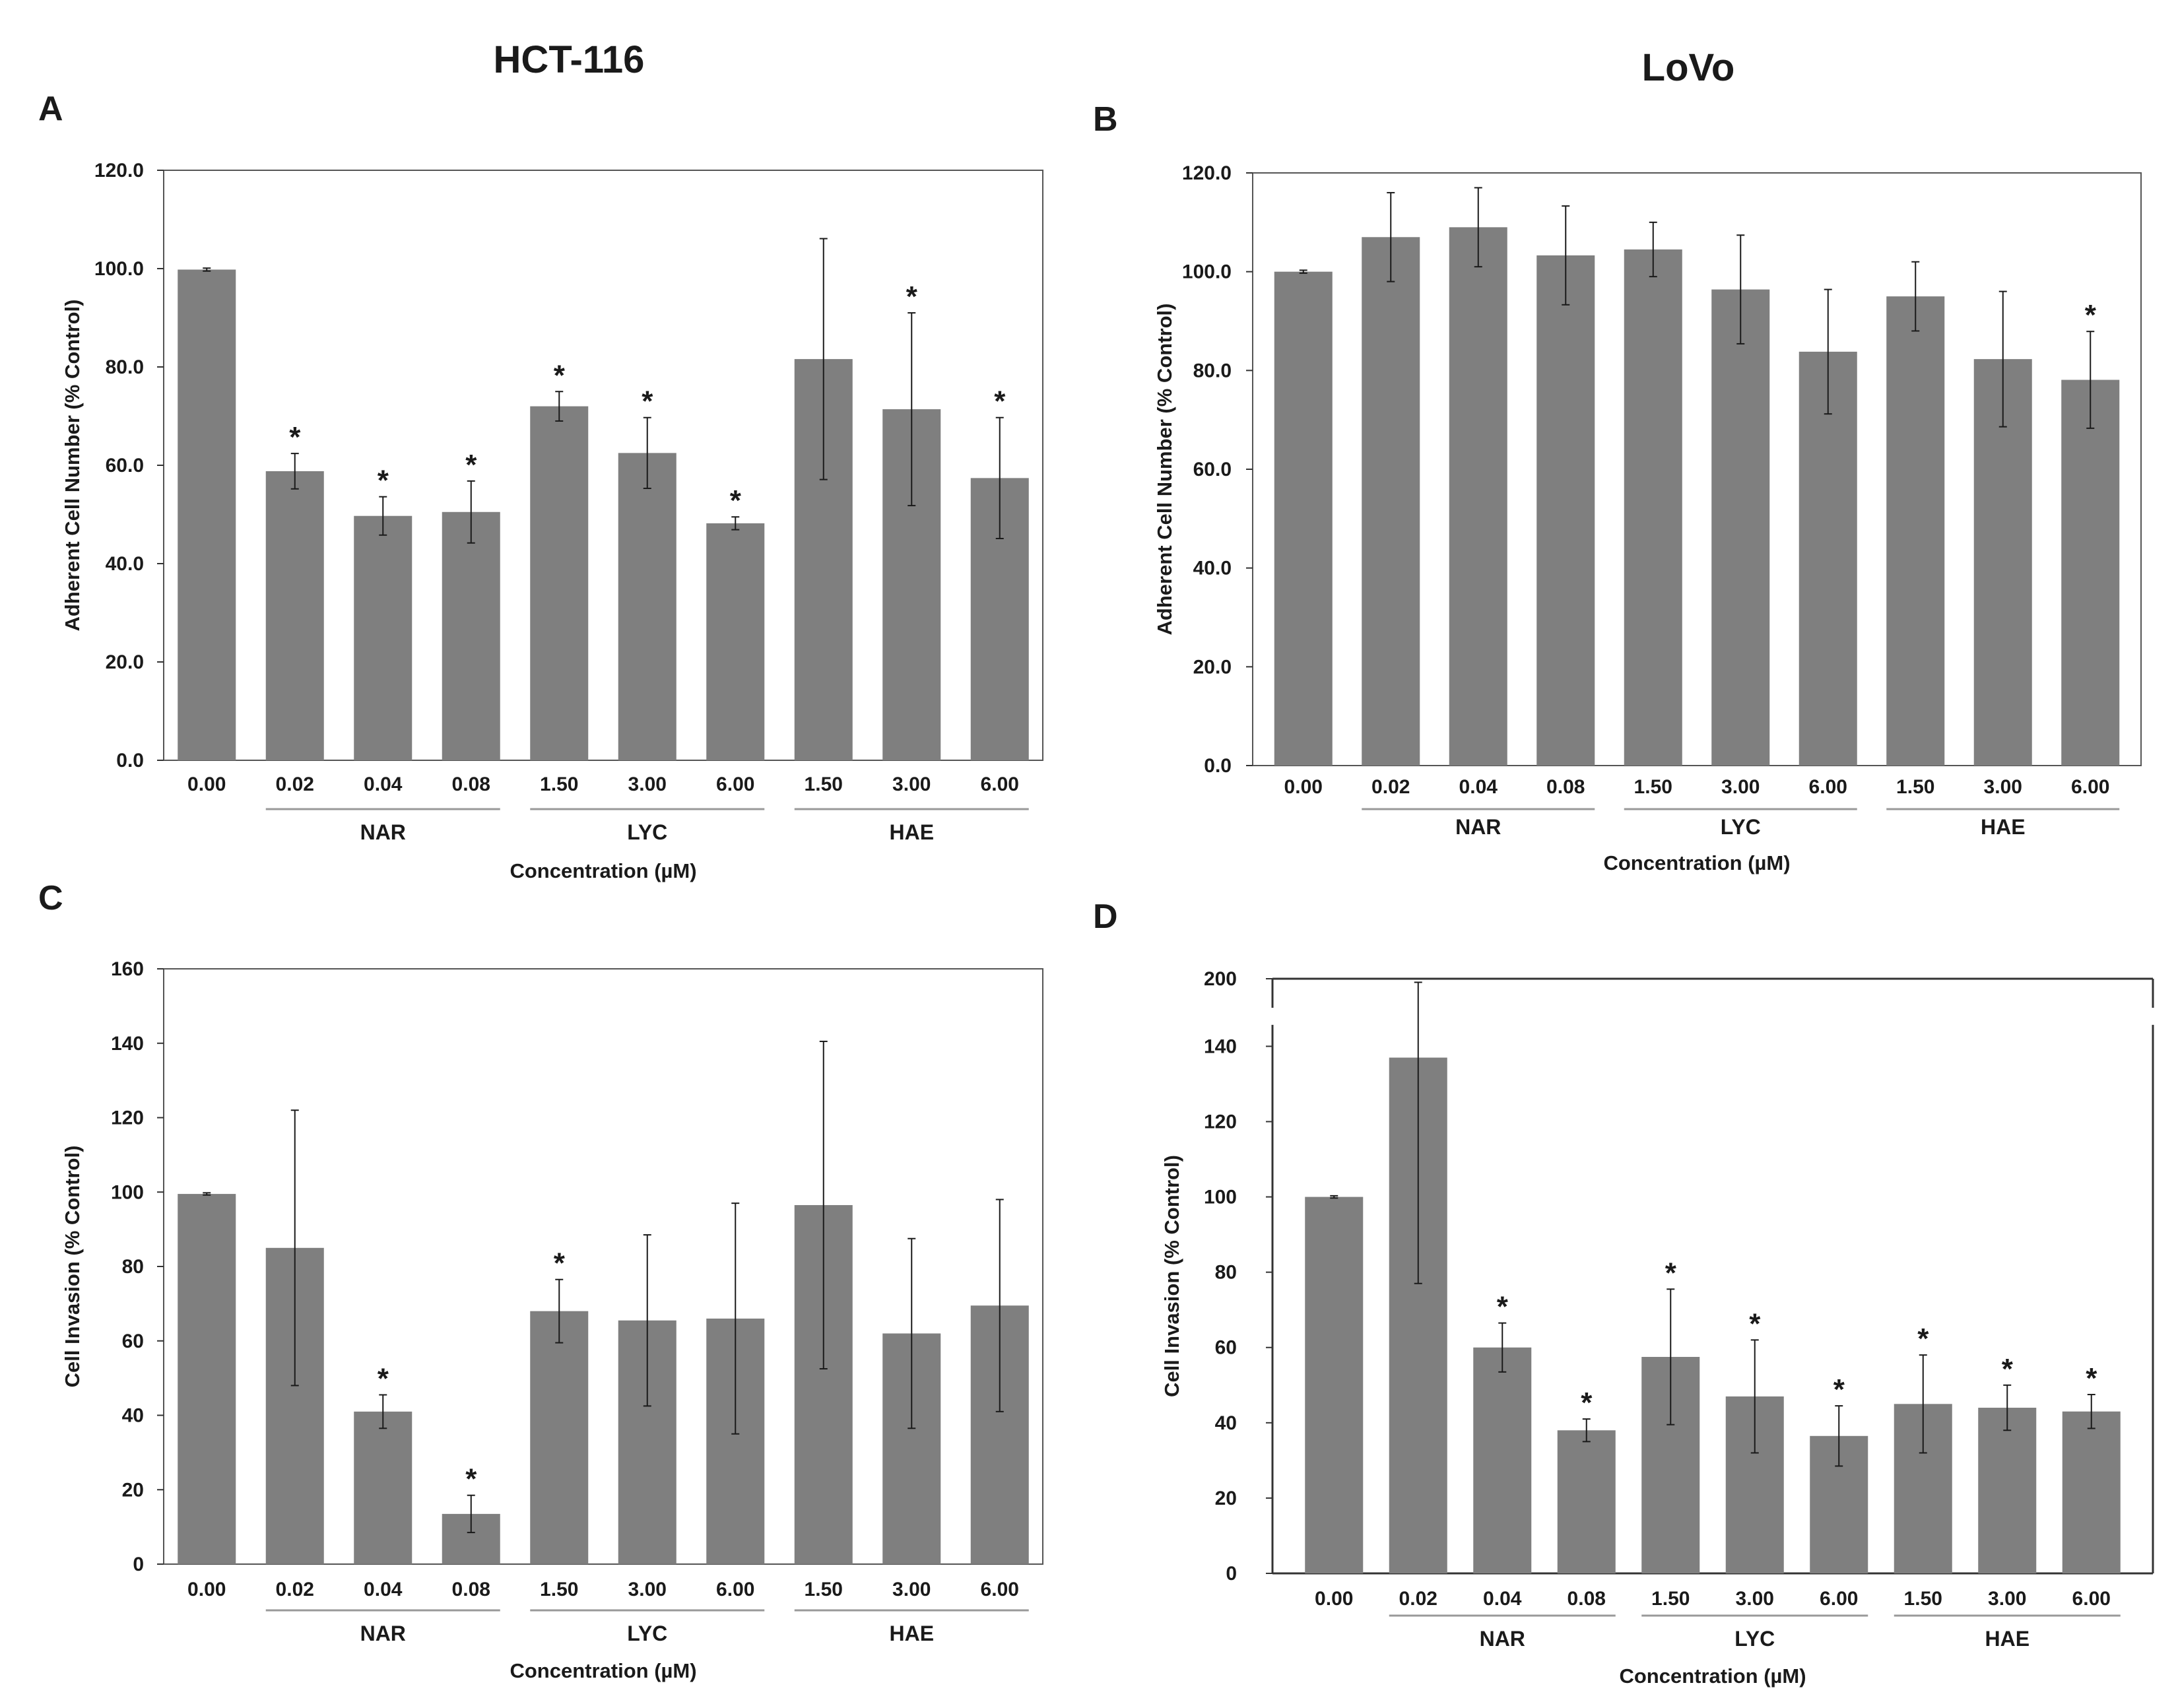  I want to click on y-tick-label: 80, so click(133, 1267).